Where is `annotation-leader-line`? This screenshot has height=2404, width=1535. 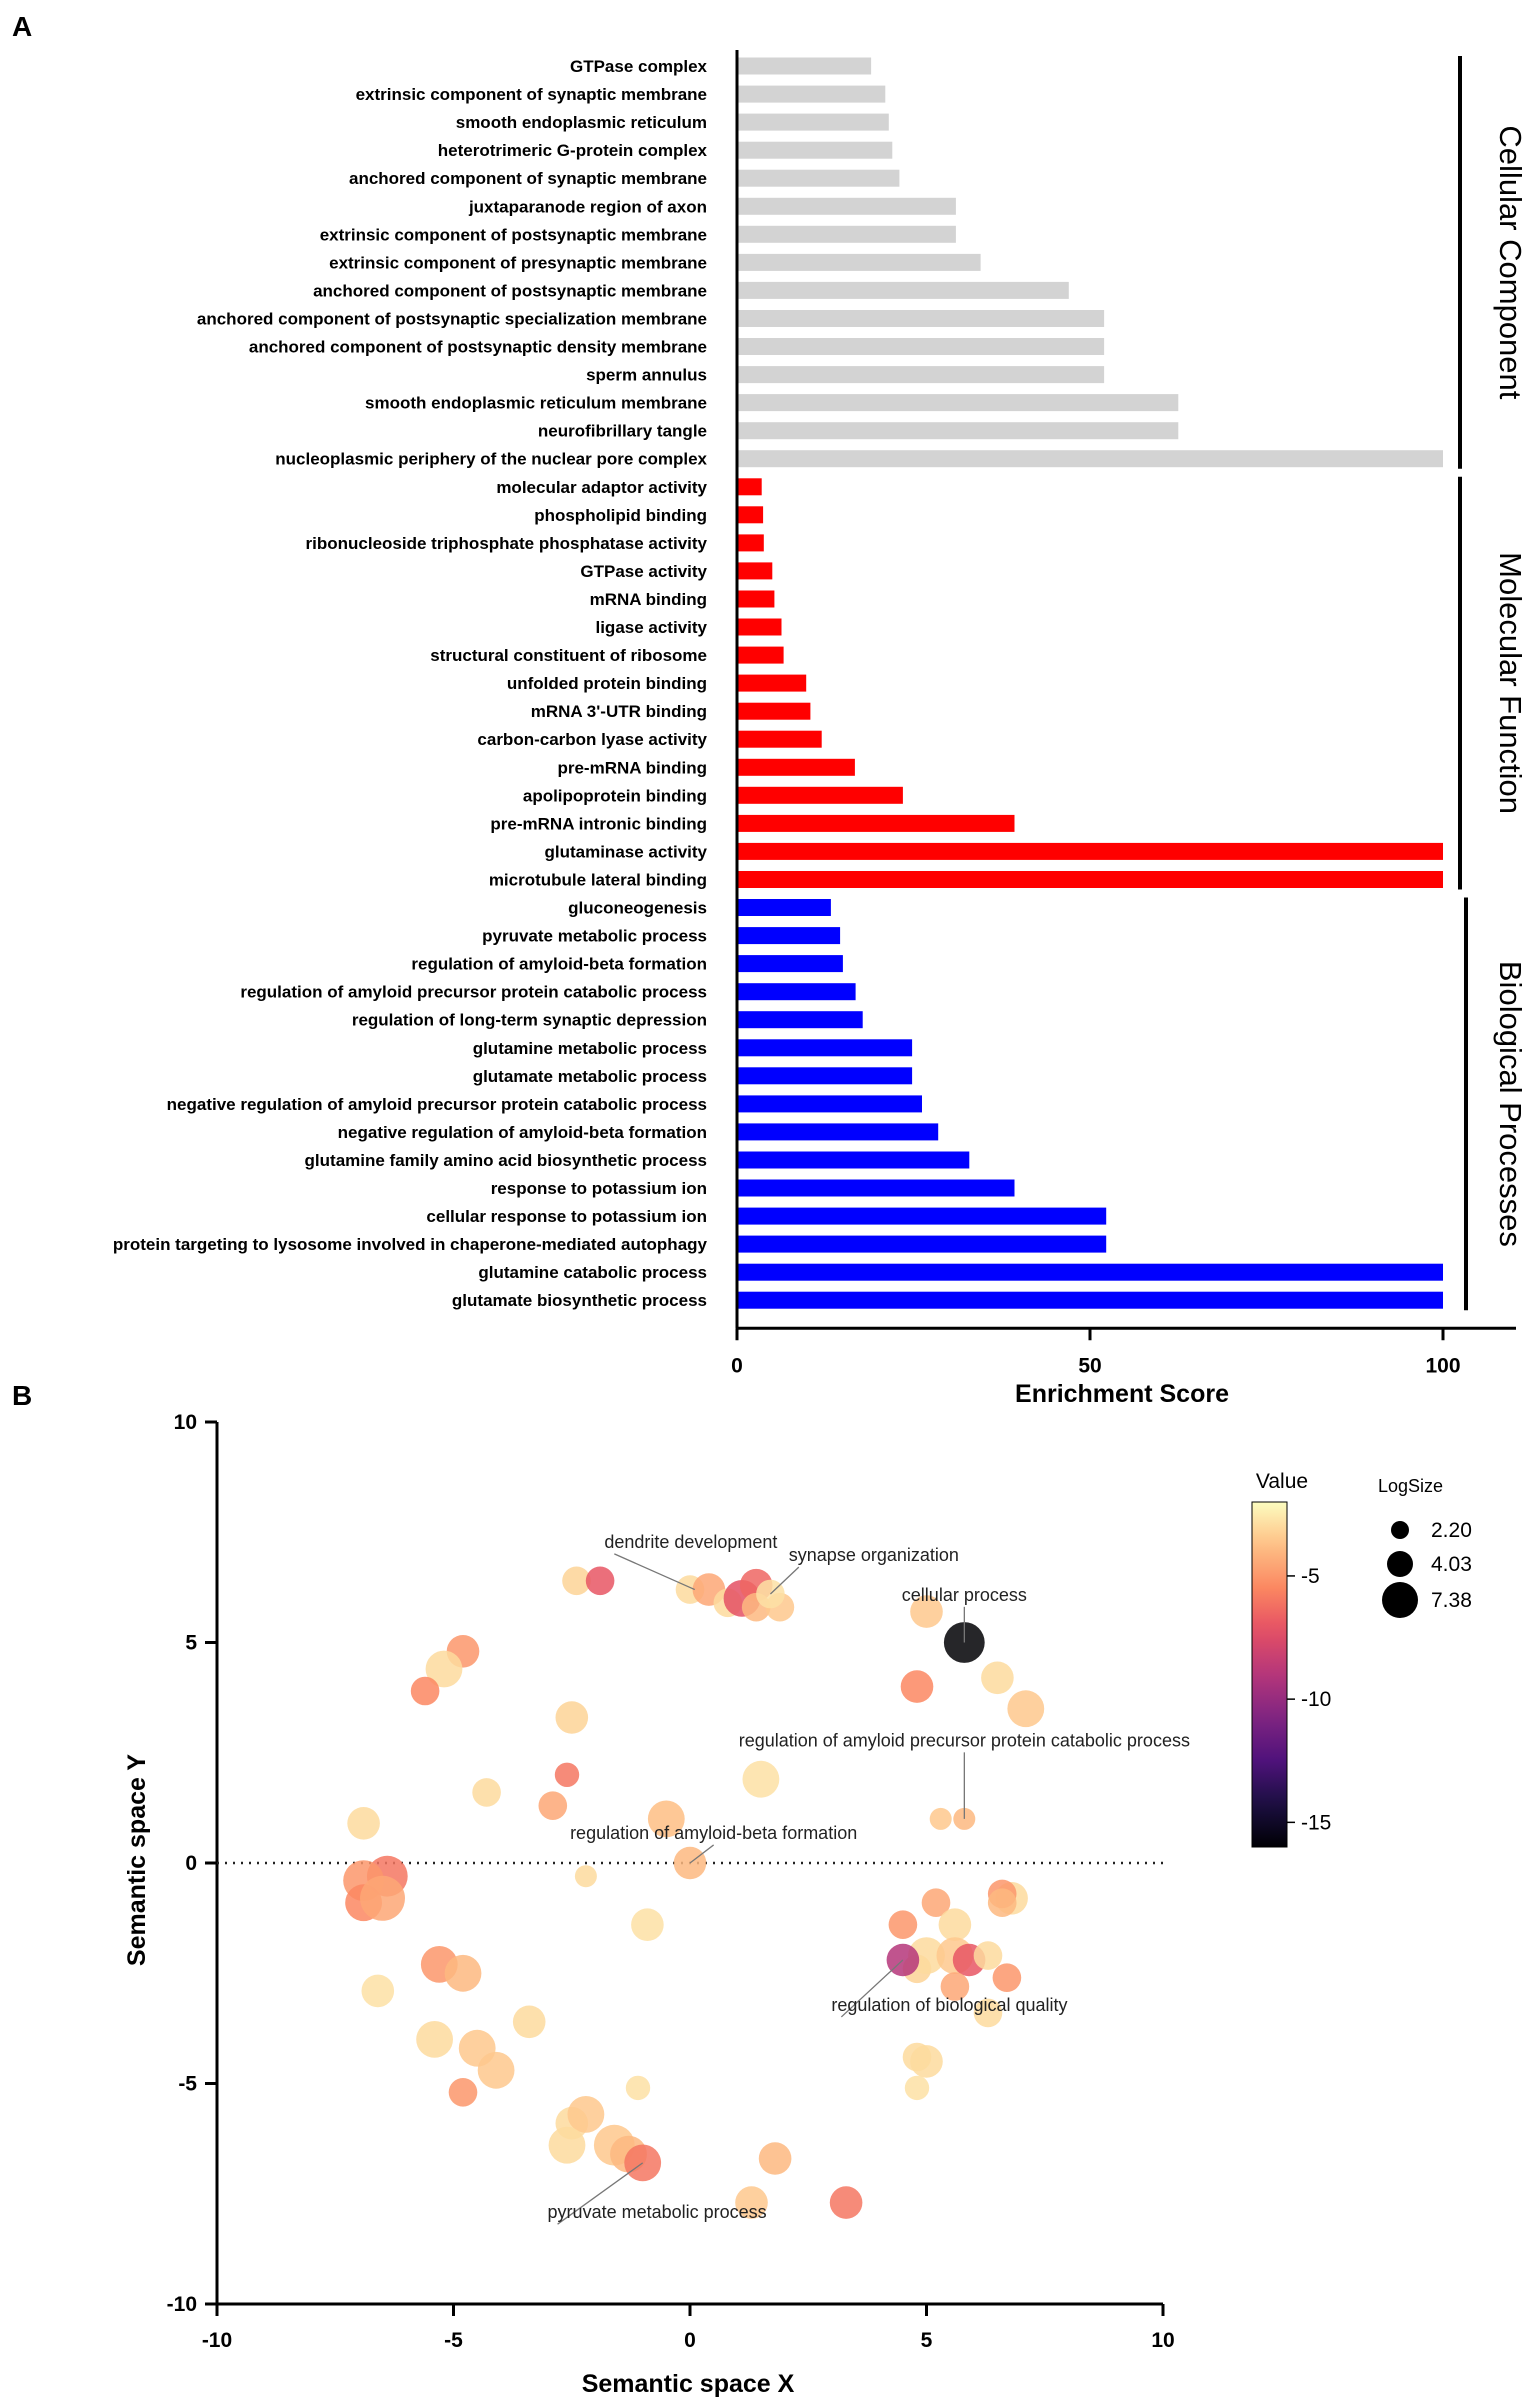 annotation-leader-line is located at coordinates (872, 1988).